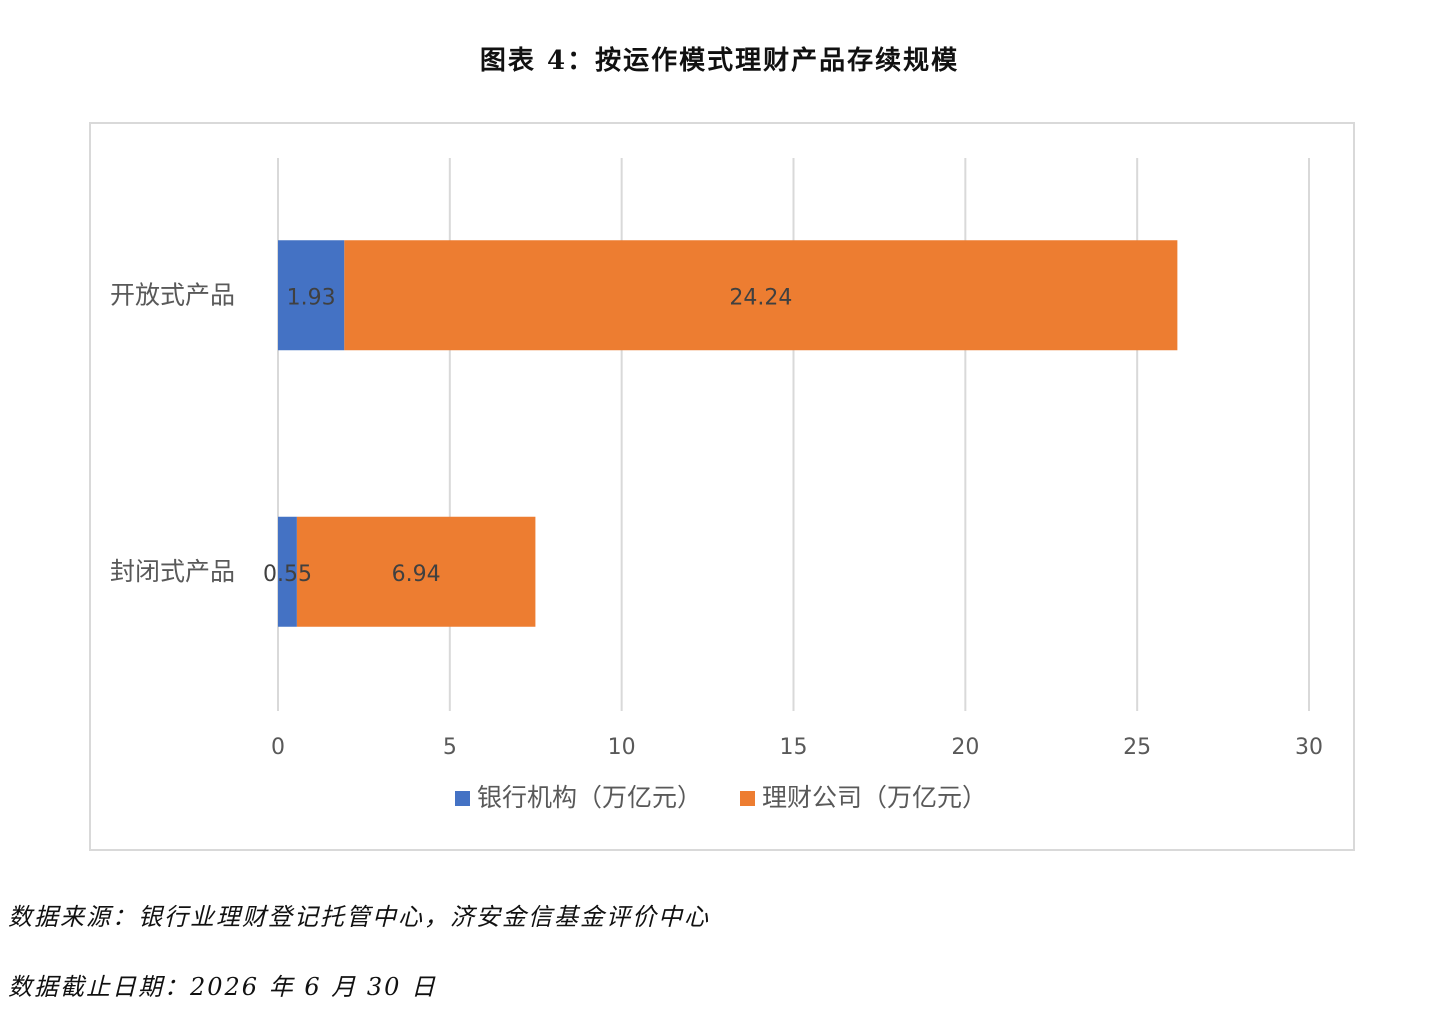 Image resolution: width=1439 pixels, height=1023 pixels. Describe the element at coordinates (172, 571) in the screenshot. I see `category-label: 封闭式产品` at that location.